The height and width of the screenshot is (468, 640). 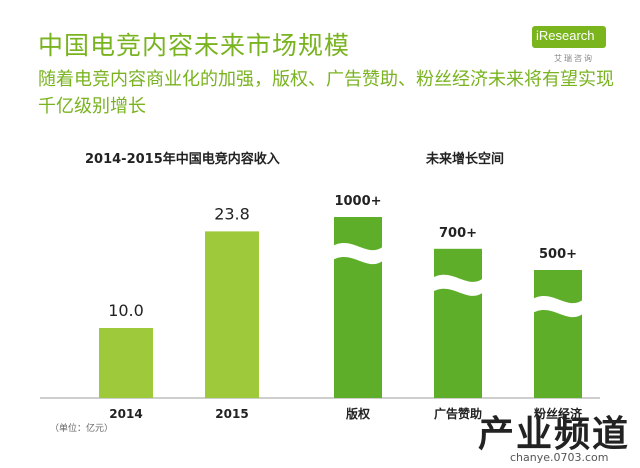 I want to click on bar-2015, so click(x=232, y=314).